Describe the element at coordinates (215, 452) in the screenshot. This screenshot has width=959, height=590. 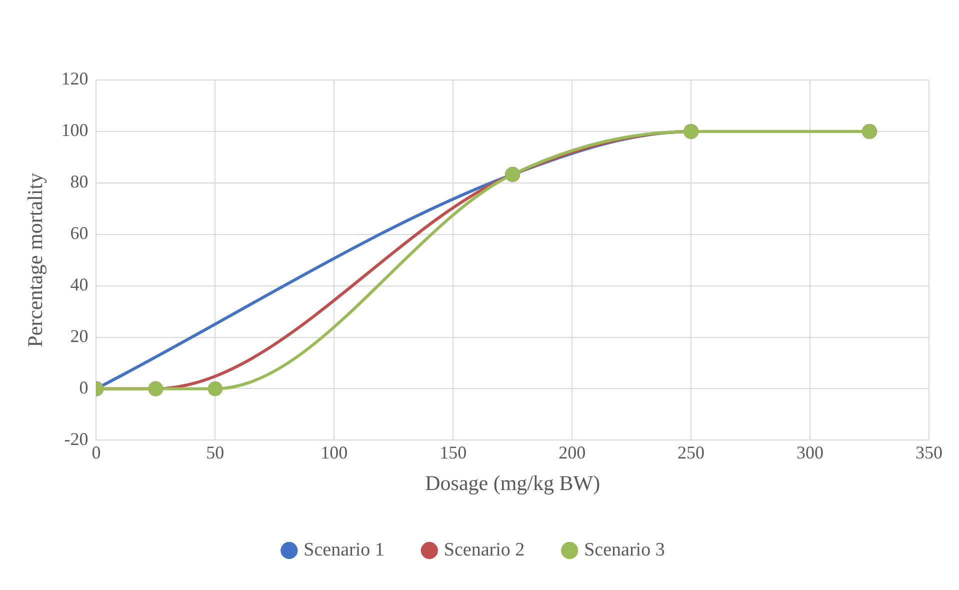
I see `x-tick-label: 50` at that location.